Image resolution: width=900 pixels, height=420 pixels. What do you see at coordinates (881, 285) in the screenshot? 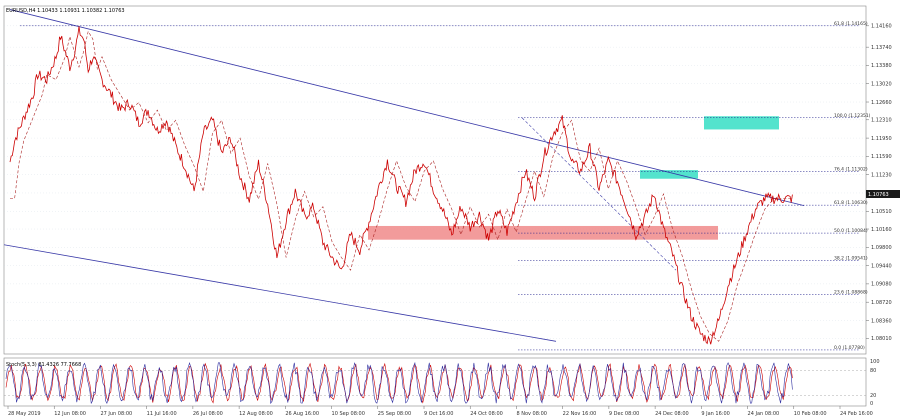
I see `y-tick-label: 1.09080` at bounding box center [881, 285].